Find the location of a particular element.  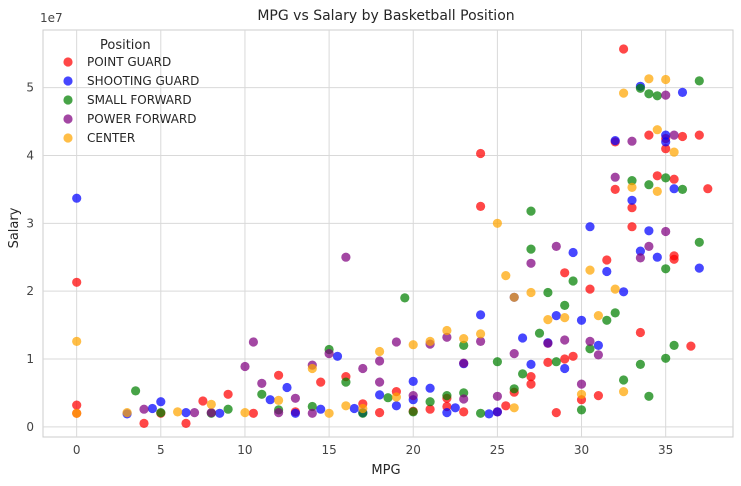

y-scale-label: 1e7 is located at coordinates (51, 18).